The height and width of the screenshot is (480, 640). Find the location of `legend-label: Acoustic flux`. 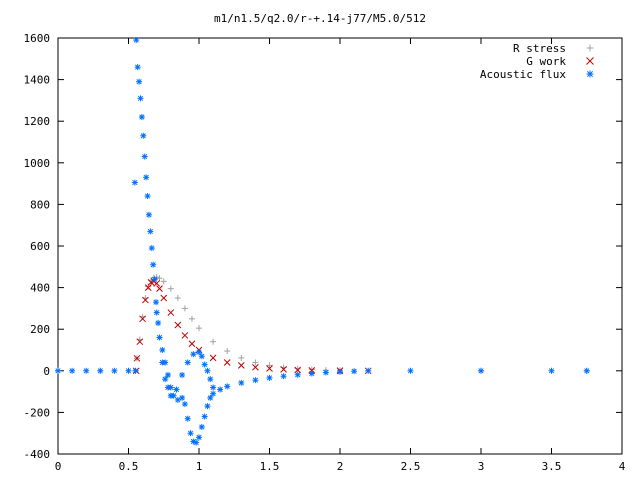

legend-label: Acoustic flux is located at coordinates (523, 74).